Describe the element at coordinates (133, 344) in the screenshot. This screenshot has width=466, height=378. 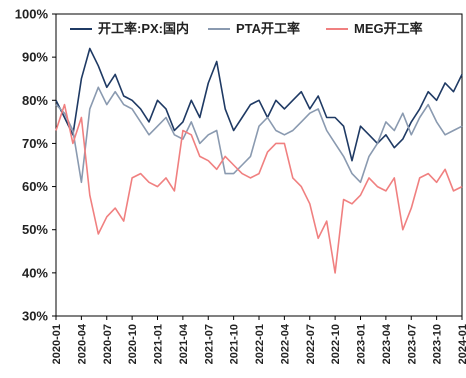
I see `x-tick-label: 2020-10` at that location.